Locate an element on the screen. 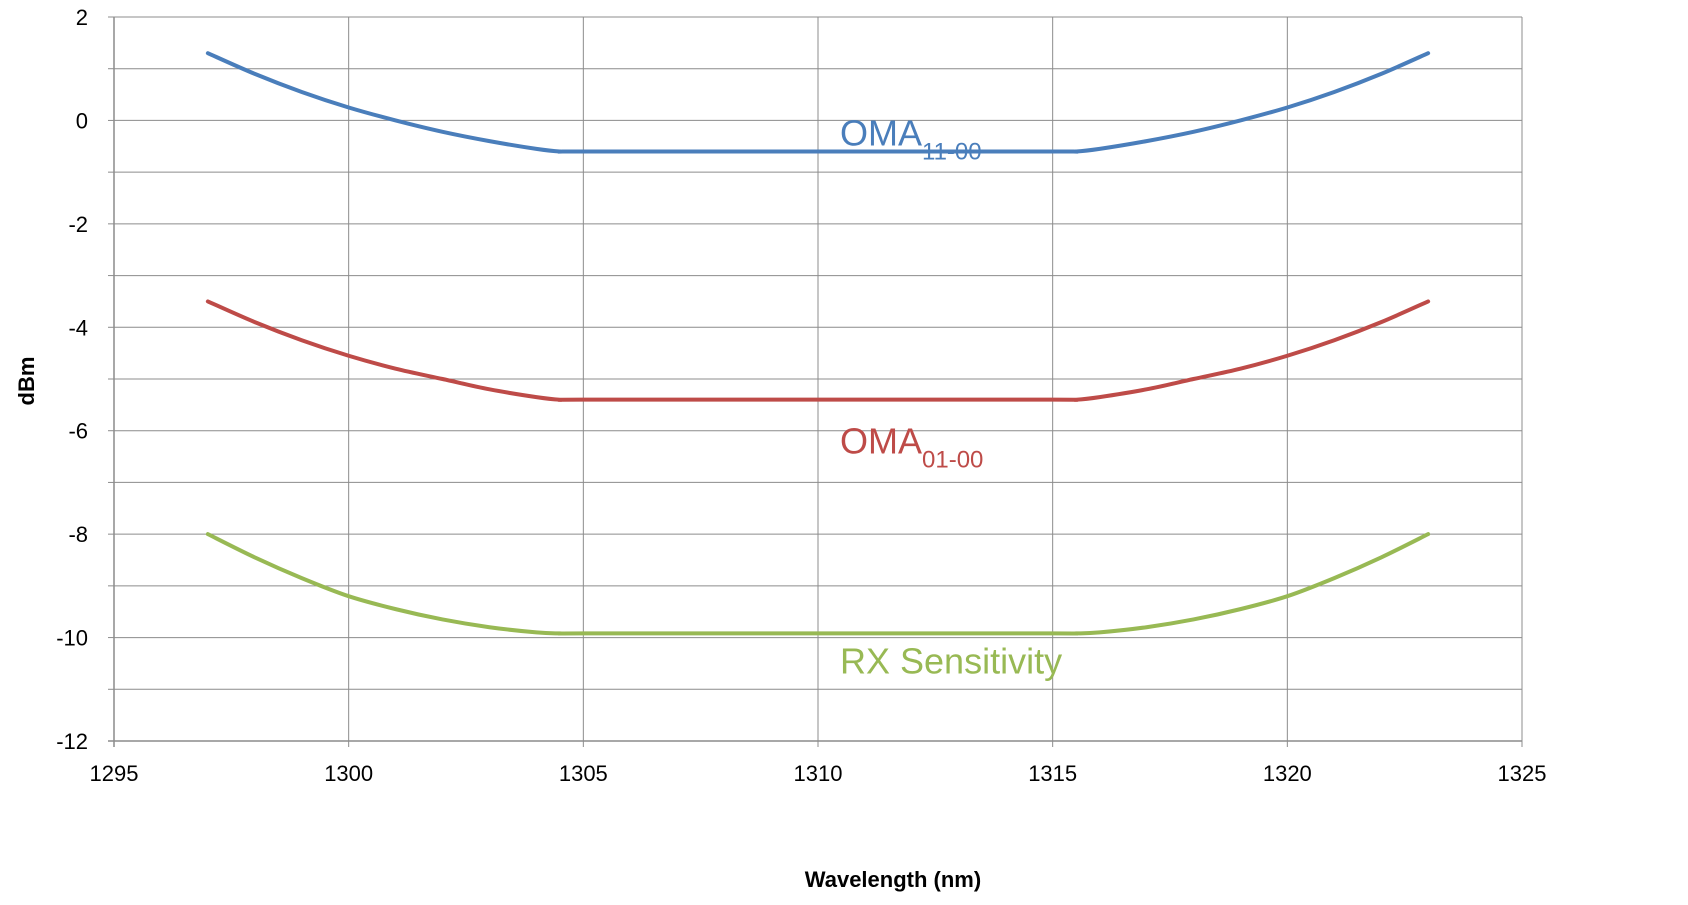 This screenshot has height=905, width=1688. x-tick-label: 1320 is located at coordinates (1287, 773).